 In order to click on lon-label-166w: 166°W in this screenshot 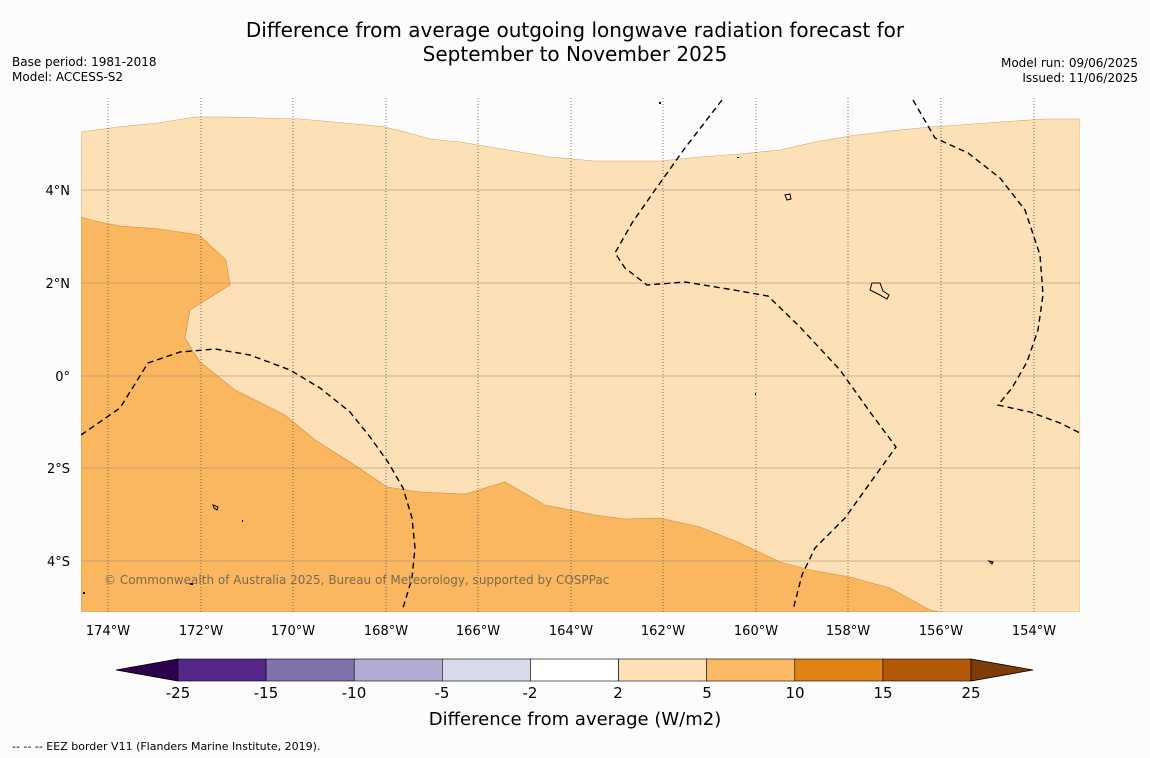, I will do `click(478, 631)`.